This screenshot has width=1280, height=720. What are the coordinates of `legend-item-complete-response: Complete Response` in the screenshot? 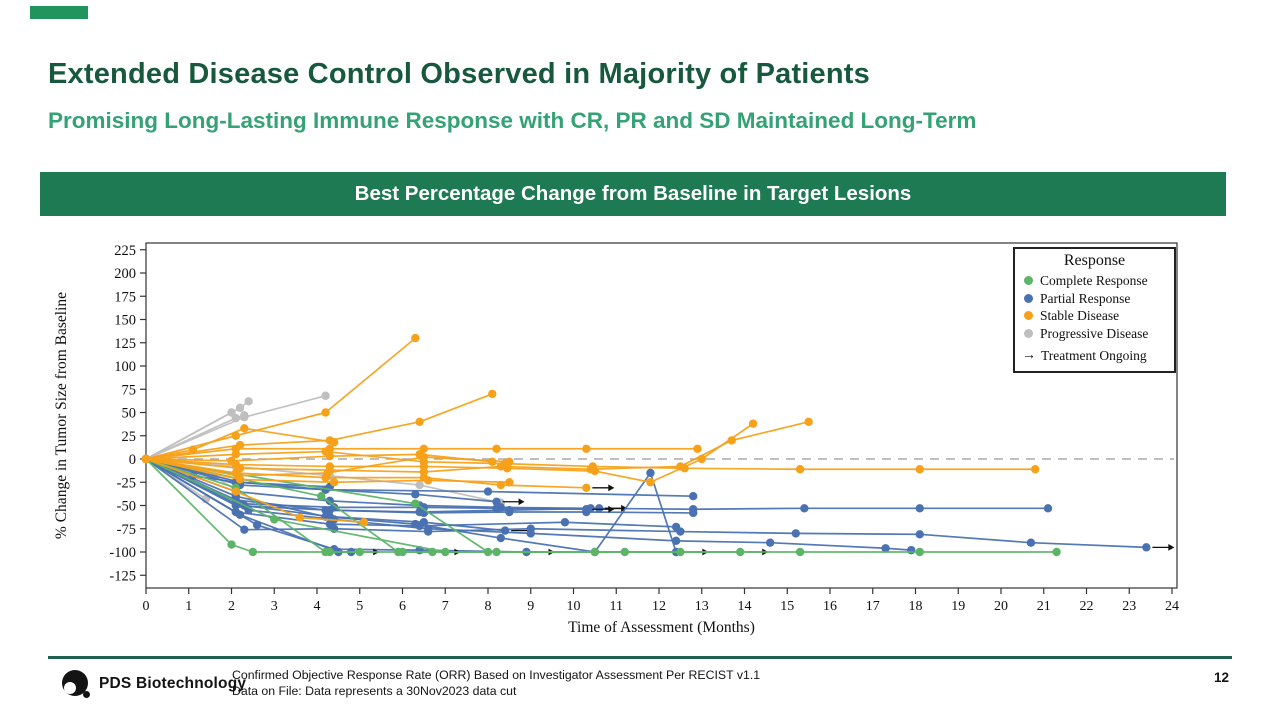 It's located at (1094, 281).